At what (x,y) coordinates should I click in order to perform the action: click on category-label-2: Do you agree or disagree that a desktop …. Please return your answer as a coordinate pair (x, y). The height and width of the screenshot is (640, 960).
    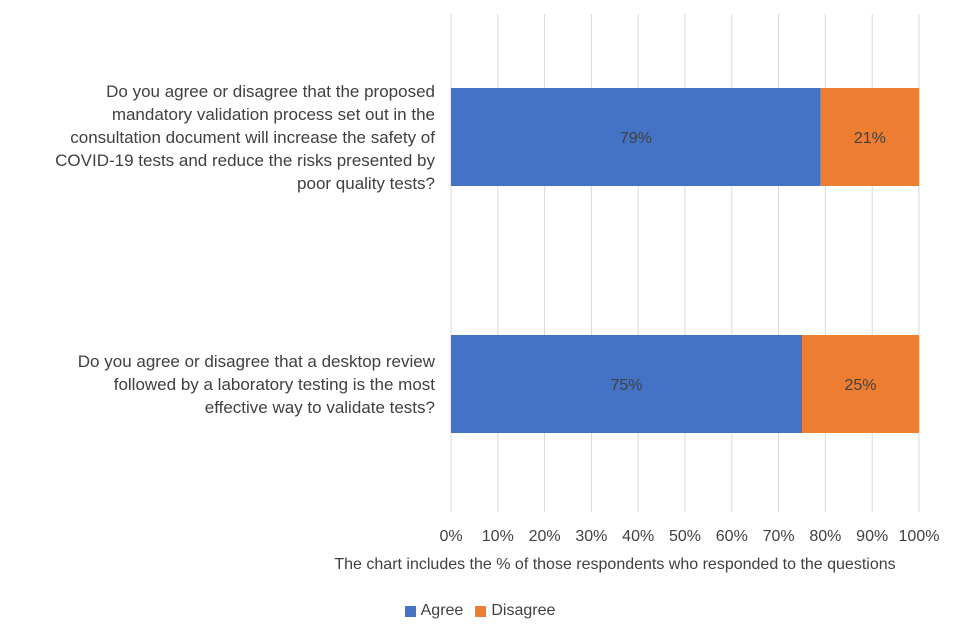
    Looking at the image, I should click on (220, 384).